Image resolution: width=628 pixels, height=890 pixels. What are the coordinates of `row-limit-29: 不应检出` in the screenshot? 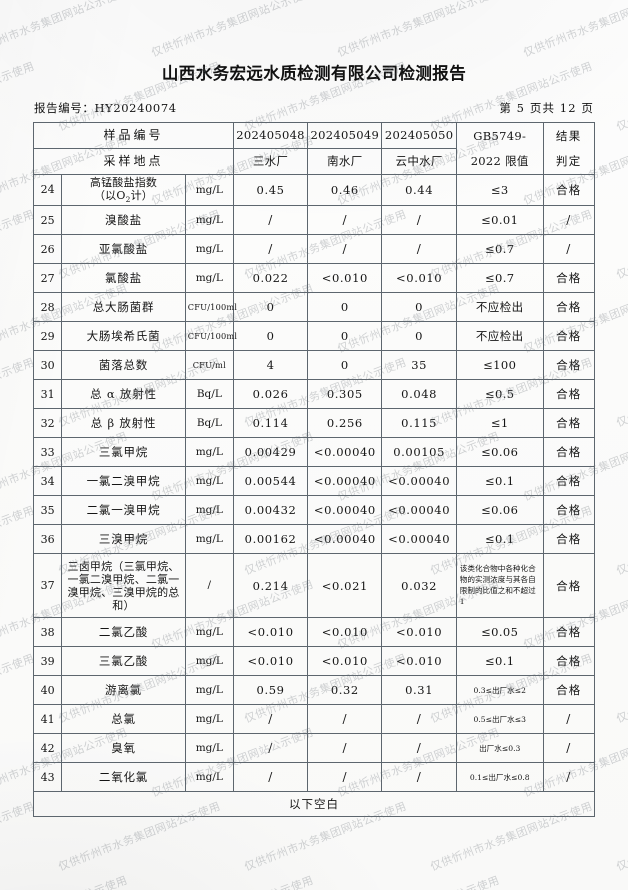 It's located at (499, 336).